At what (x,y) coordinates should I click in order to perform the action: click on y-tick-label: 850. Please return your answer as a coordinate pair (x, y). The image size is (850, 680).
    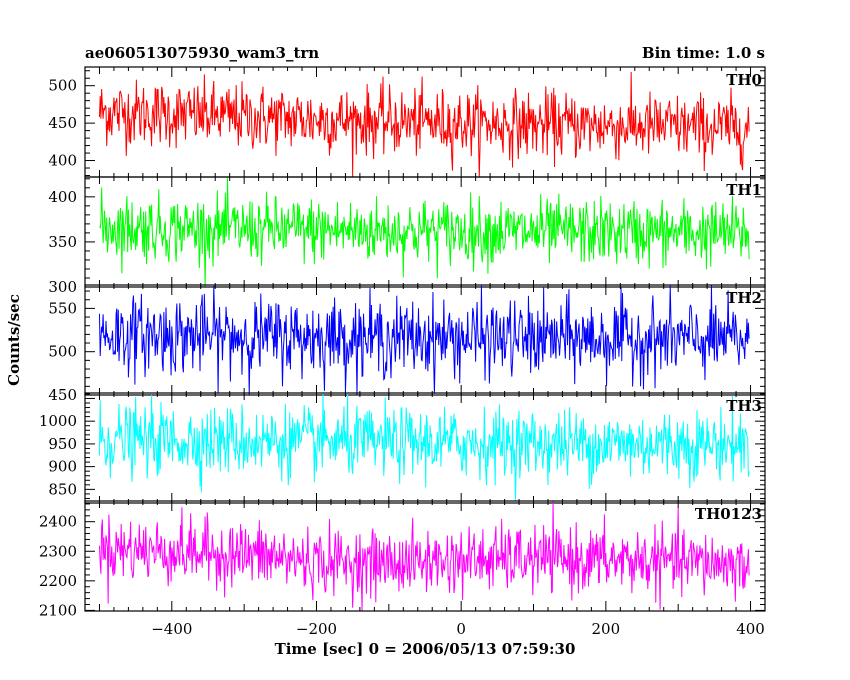
    Looking at the image, I should click on (62, 489).